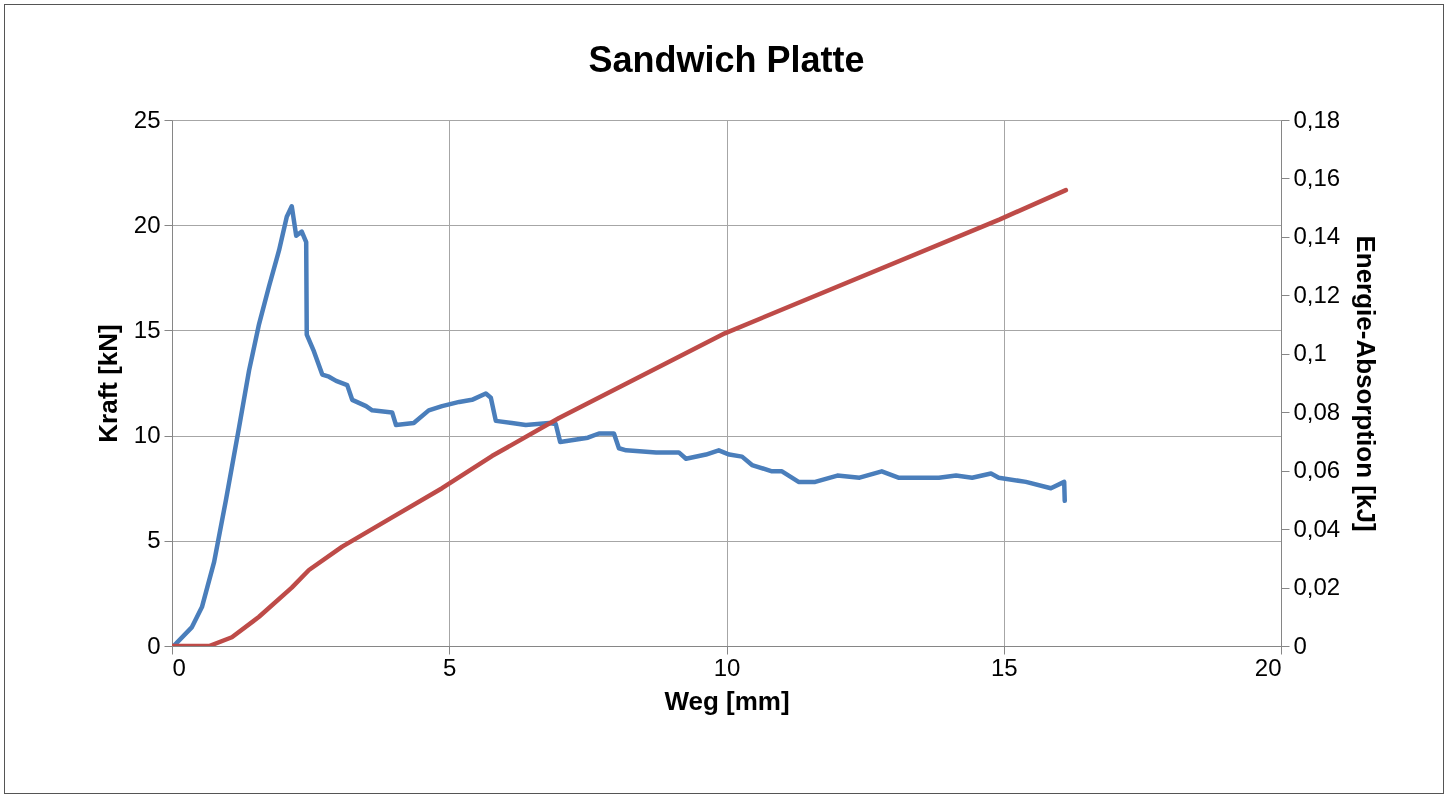  Describe the element at coordinates (107, 383) in the screenshot. I see `y-axis-title: Kraft [kN]` at that location.